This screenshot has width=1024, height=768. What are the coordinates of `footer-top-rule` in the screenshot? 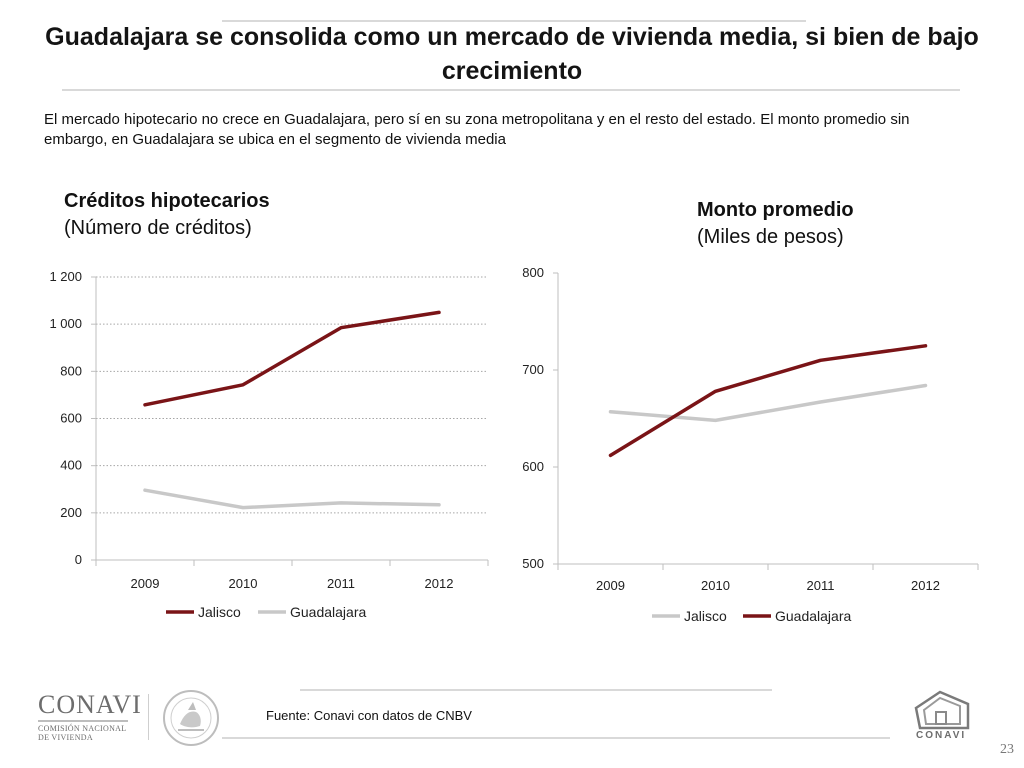 It's located at (536, 690).